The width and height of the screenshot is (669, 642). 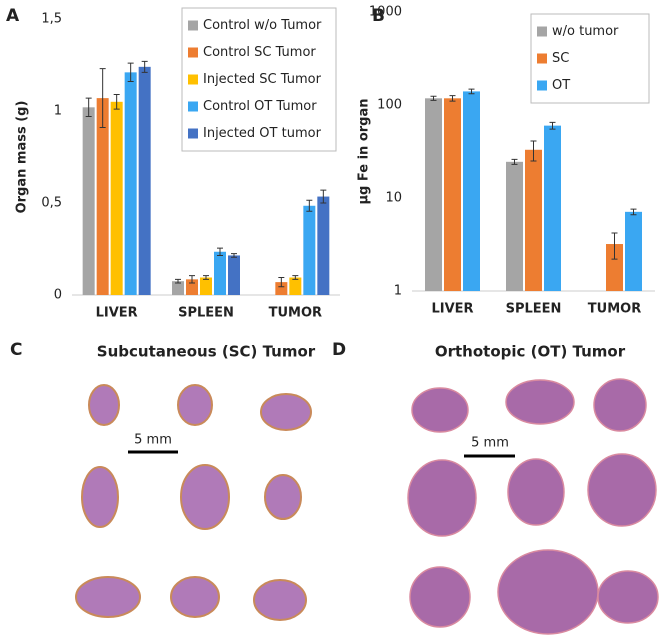 What do you see at coordinates (561, 85) in the screenshot?
I see `legend-label: OT` at bounding box center [561, 85].